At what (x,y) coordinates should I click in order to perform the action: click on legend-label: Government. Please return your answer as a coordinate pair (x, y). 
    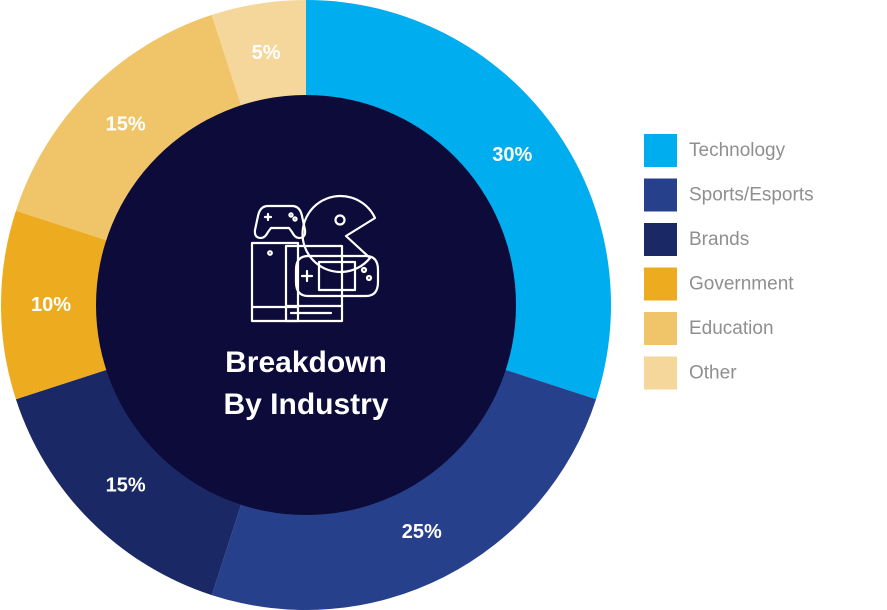
    Looking at the image, I should click on (741, 284).